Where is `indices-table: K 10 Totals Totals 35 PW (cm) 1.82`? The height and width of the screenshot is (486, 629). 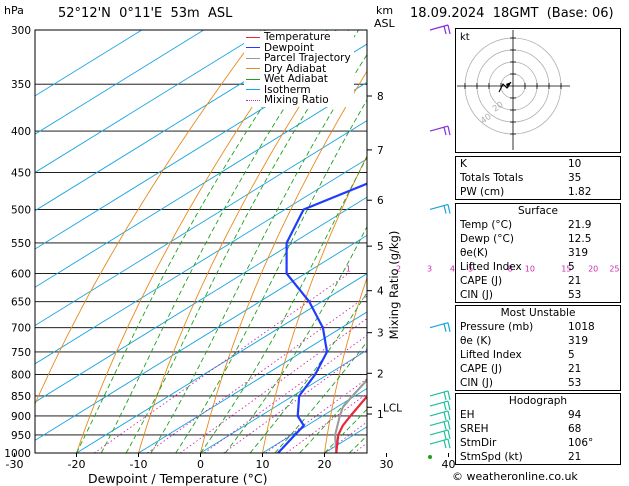
indices-table: K 10 Totals Totals 35 PW (cm) 1.82 is located at coordinates (538, 178).